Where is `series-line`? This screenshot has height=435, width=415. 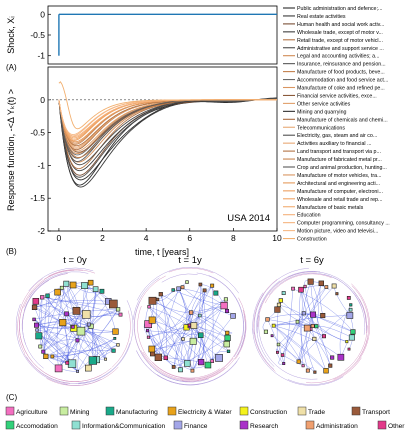
series-line is located at coordinates (167, 105).